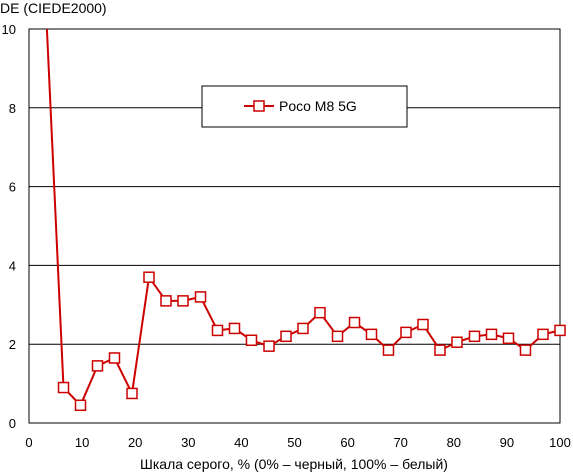 Image resolution: width=573 pixels, height=472 pixels. Describe the element at coordinates (188, 442) in the screenshot. I see `x-tick-label-3: 30` at that location.